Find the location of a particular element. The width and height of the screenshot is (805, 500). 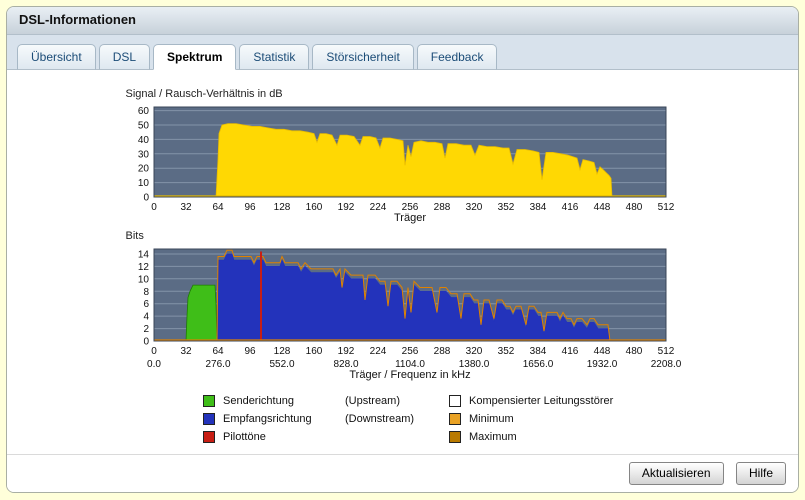

legend-swatch-kompensiert is located at coordinates (455, 401).